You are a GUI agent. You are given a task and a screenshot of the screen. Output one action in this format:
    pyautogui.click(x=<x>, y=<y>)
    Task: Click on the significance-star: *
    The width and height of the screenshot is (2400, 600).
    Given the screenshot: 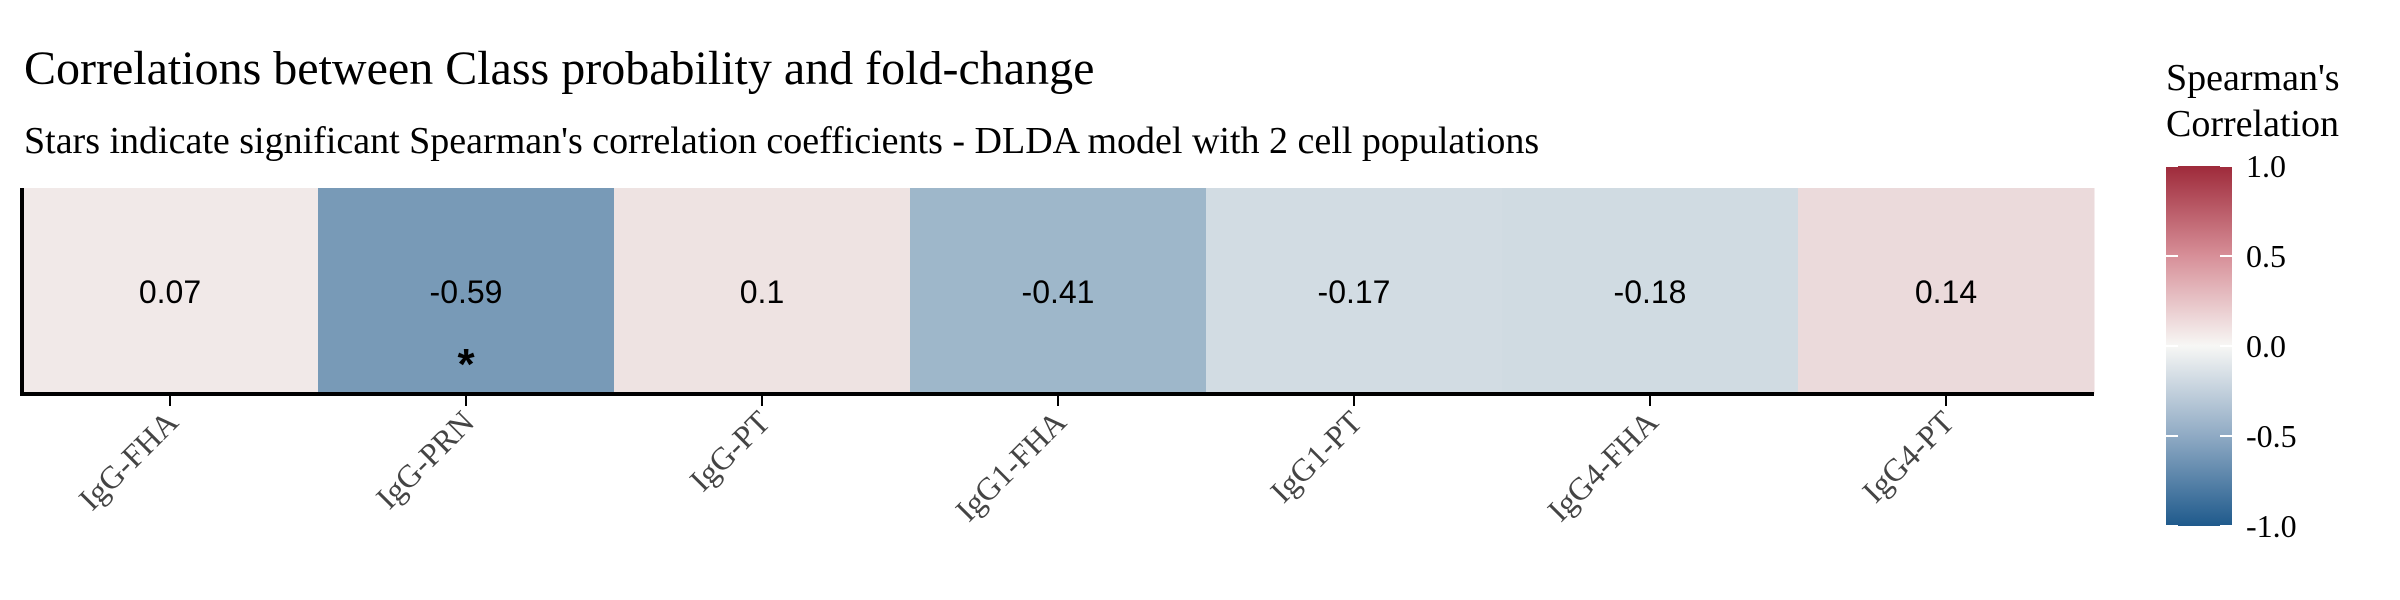 What is the action you would take?
    pyautogui.click(x=466, y=364)
    